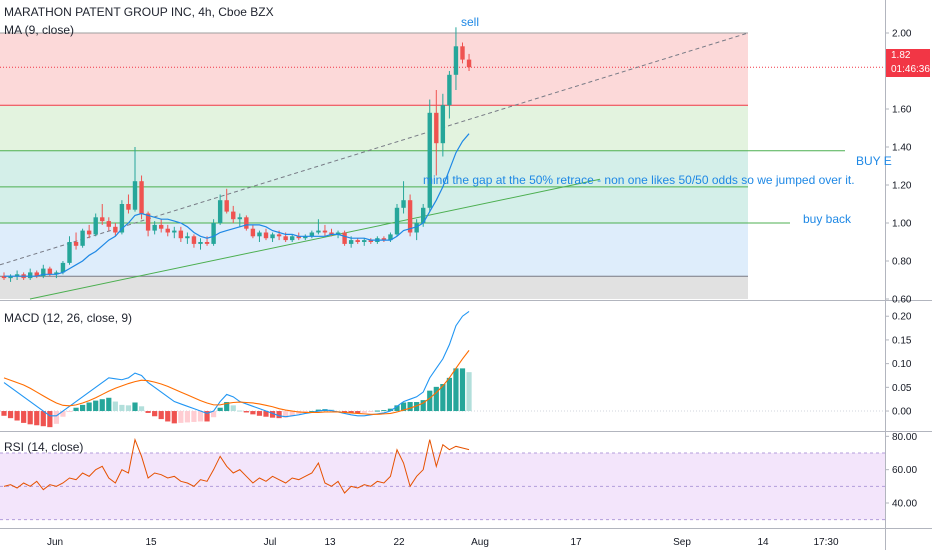  What do you see at coordinates (480, 542) in the screenshot?
I see `time-tick-label: Aug` at bounding box center [480, 542].